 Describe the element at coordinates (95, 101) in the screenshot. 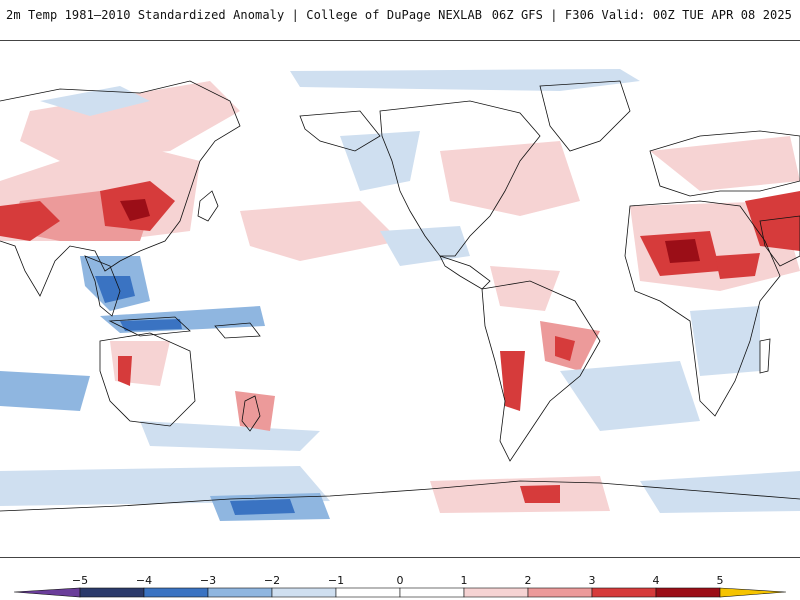

I see `cold-anomaly-north-asia` at that location.